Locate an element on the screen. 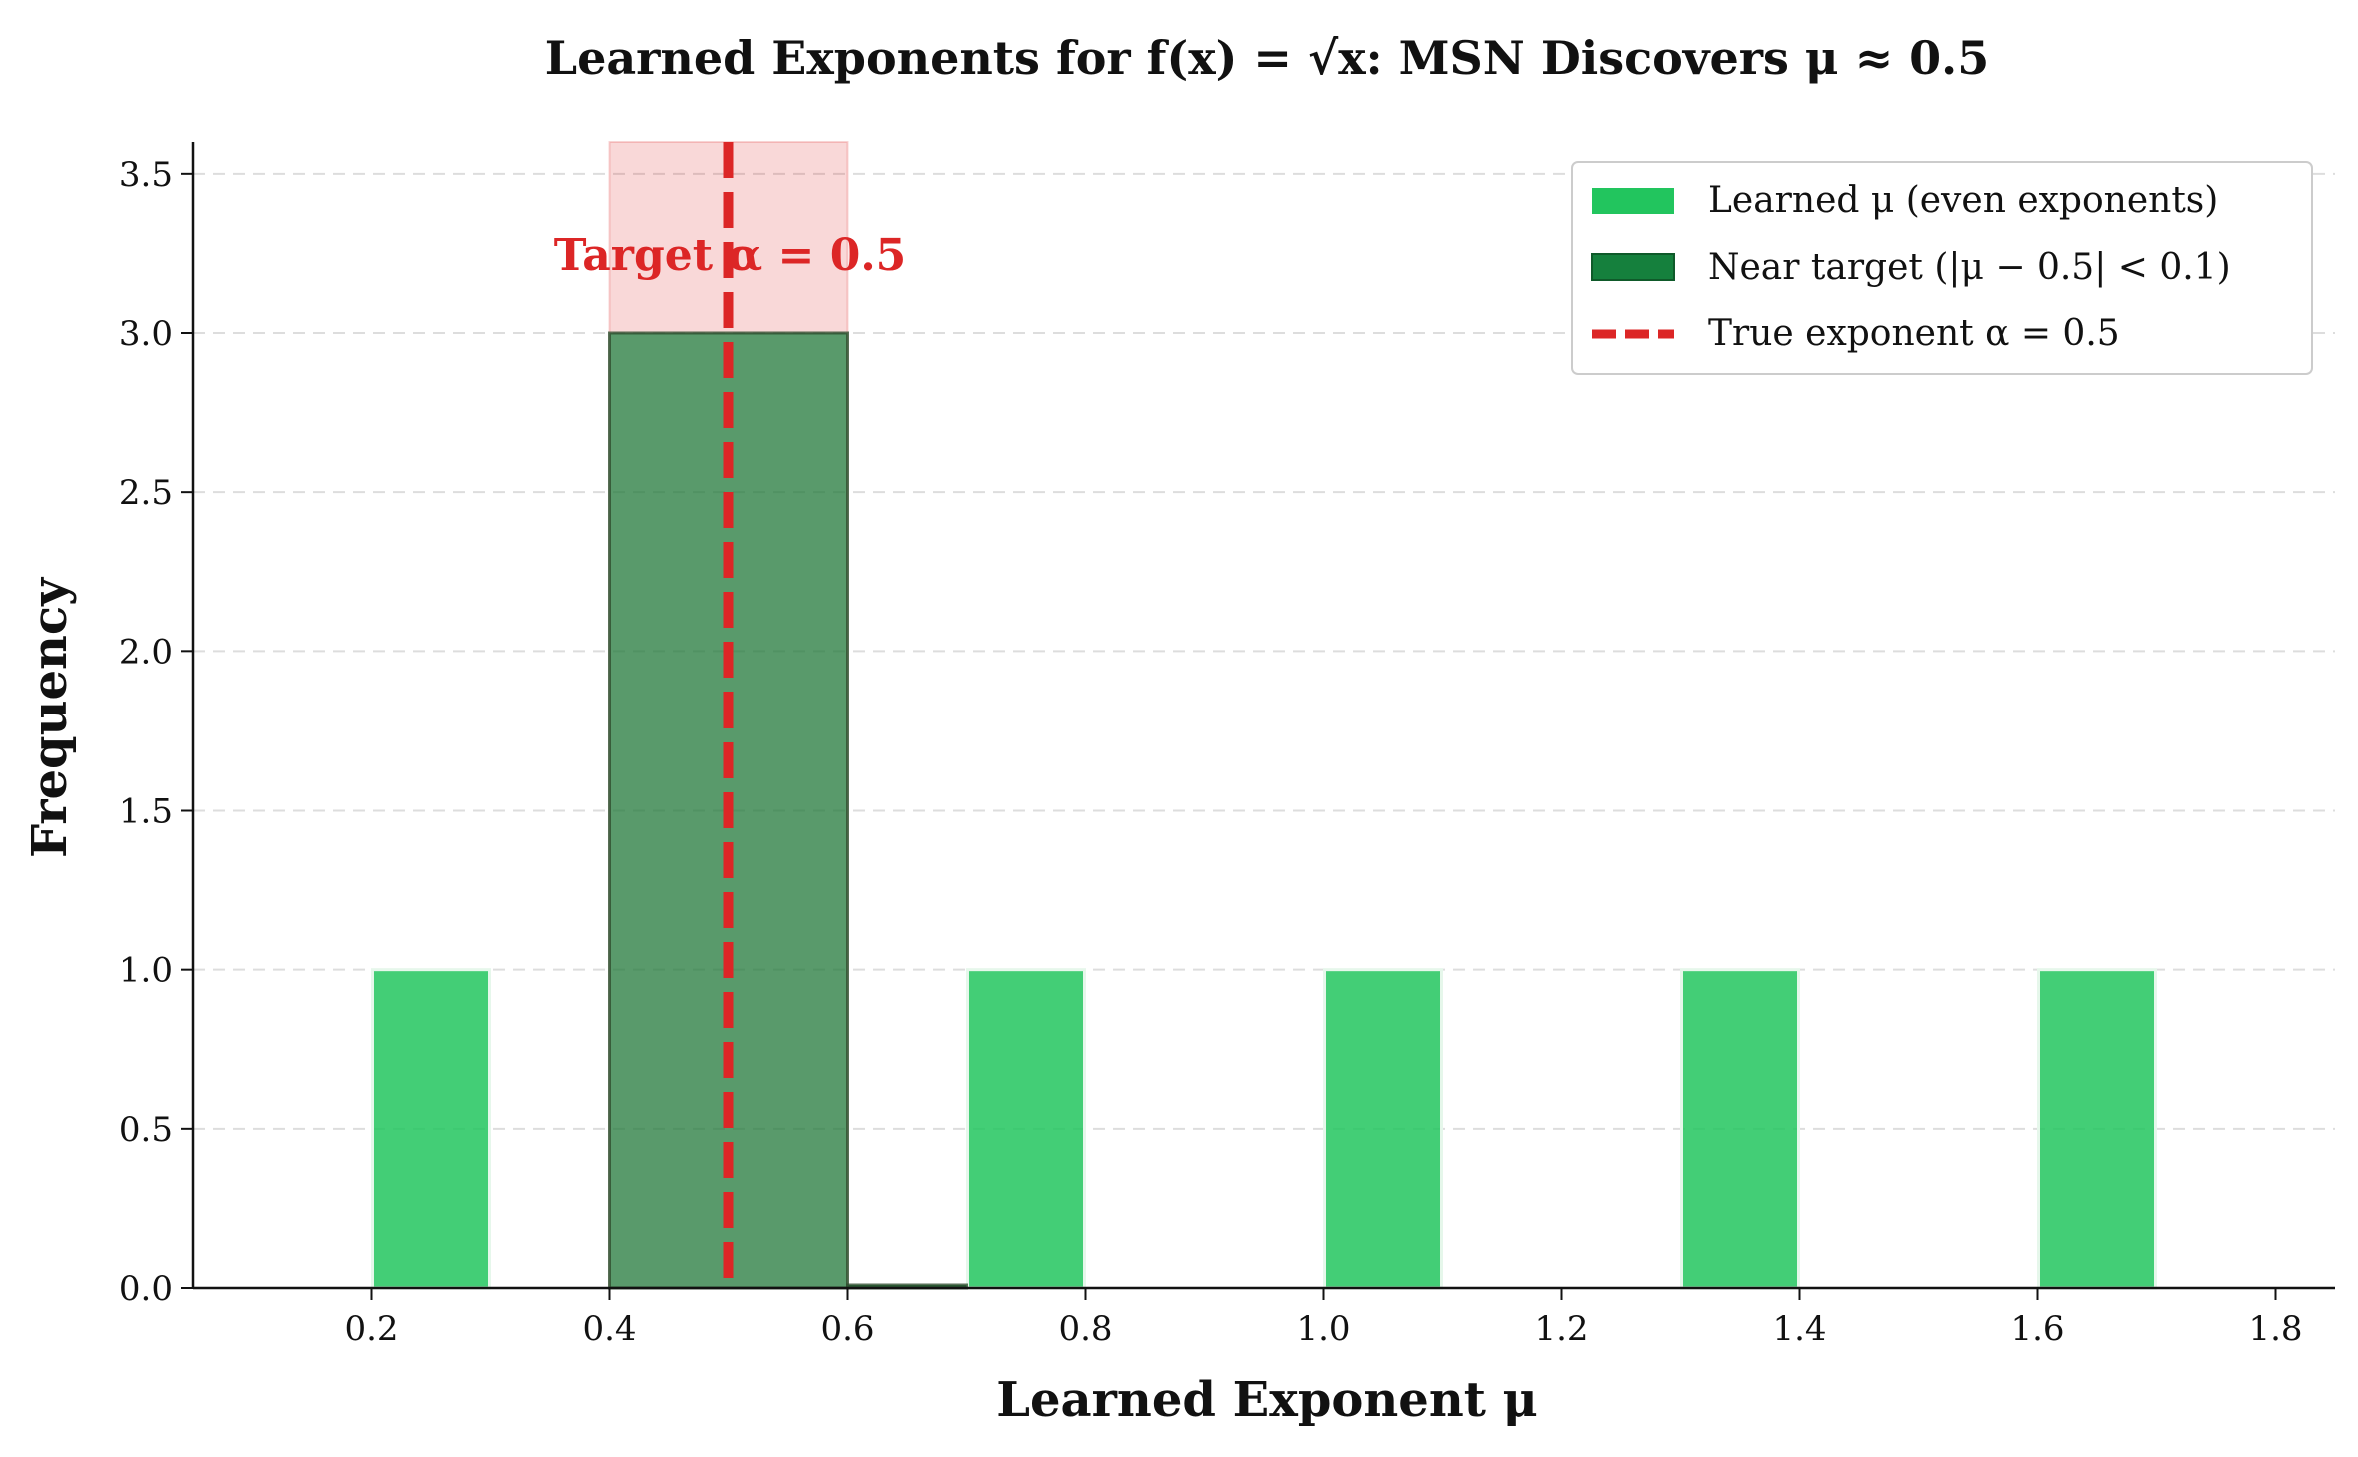 This screenshot has width=2358, height=1457. y-tick-label: 0.5 is located at coordinates (146, 1130).